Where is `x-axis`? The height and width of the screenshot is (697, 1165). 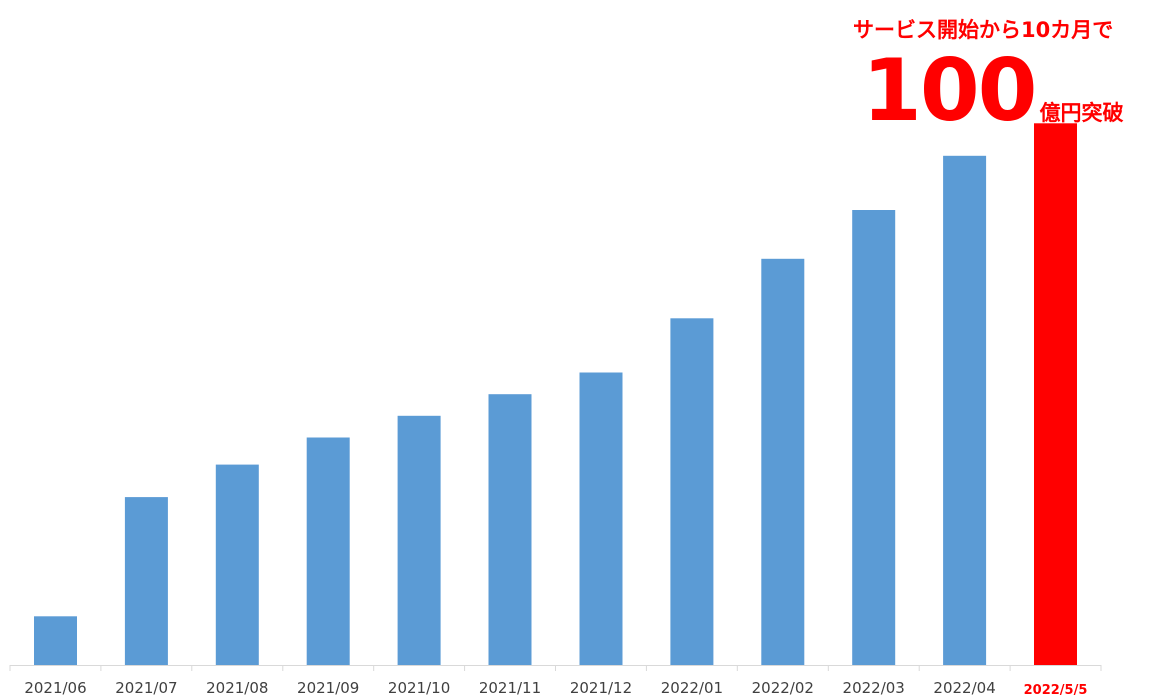
x-axis is located at coordinates (555, 668).